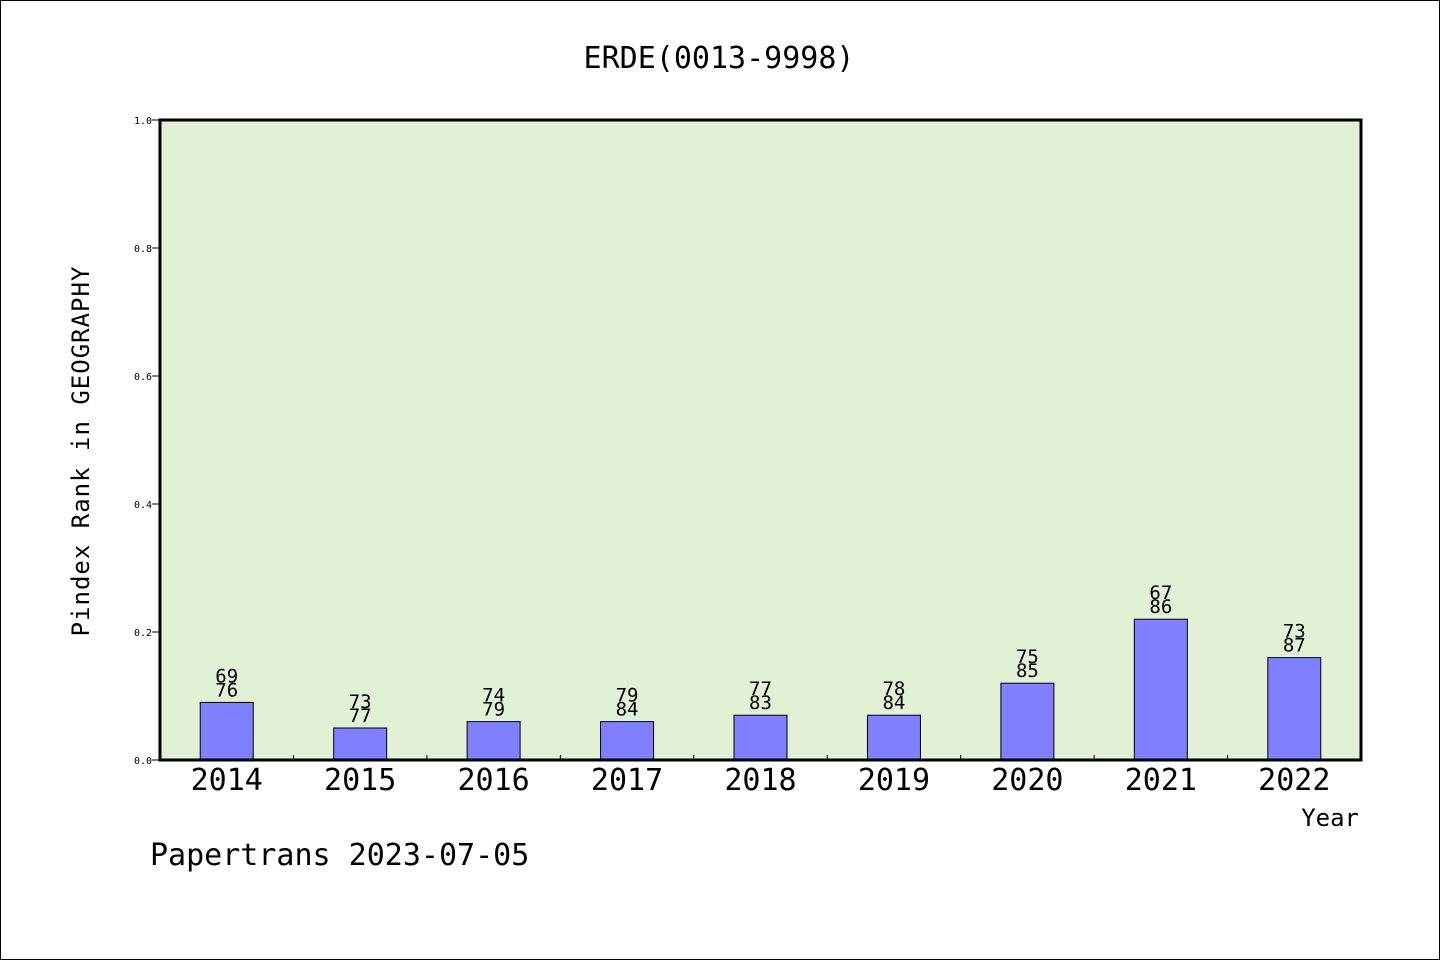 The width and height of the screenshot is (1440, 964). I want to click on bar-2021, so click(1160, 689).